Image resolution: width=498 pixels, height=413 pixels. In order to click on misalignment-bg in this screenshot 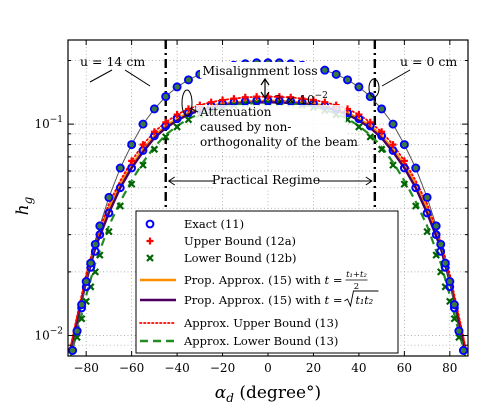, I will do `click(260, 70)`.